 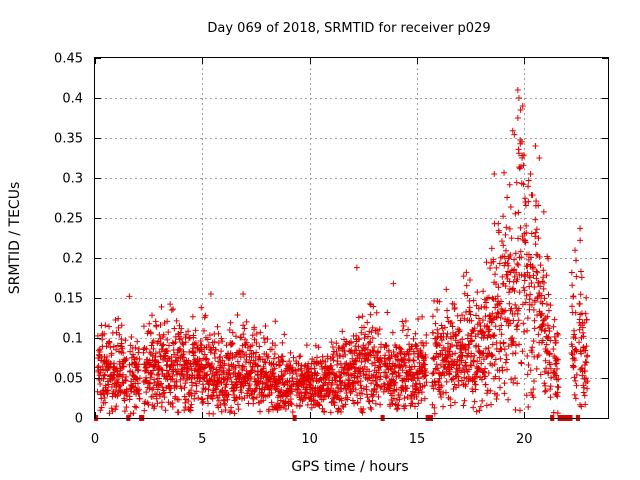 What do you see at coordinates (72, 179) in the screenshot?
I see `y-tick-label: 0.3` at bounding box center [72, 179].